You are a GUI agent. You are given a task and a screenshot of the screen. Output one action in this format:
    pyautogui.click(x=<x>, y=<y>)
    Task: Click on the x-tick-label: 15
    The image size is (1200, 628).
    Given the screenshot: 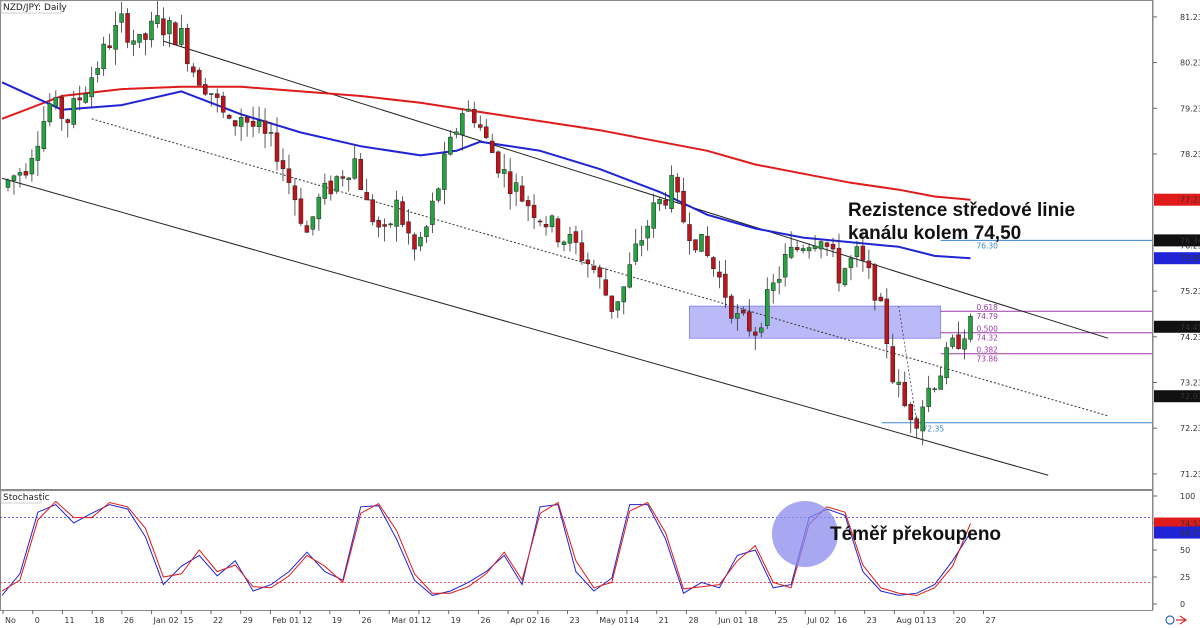 What is the action you would take?
    pyautogui.click(x=188, y=620)
    